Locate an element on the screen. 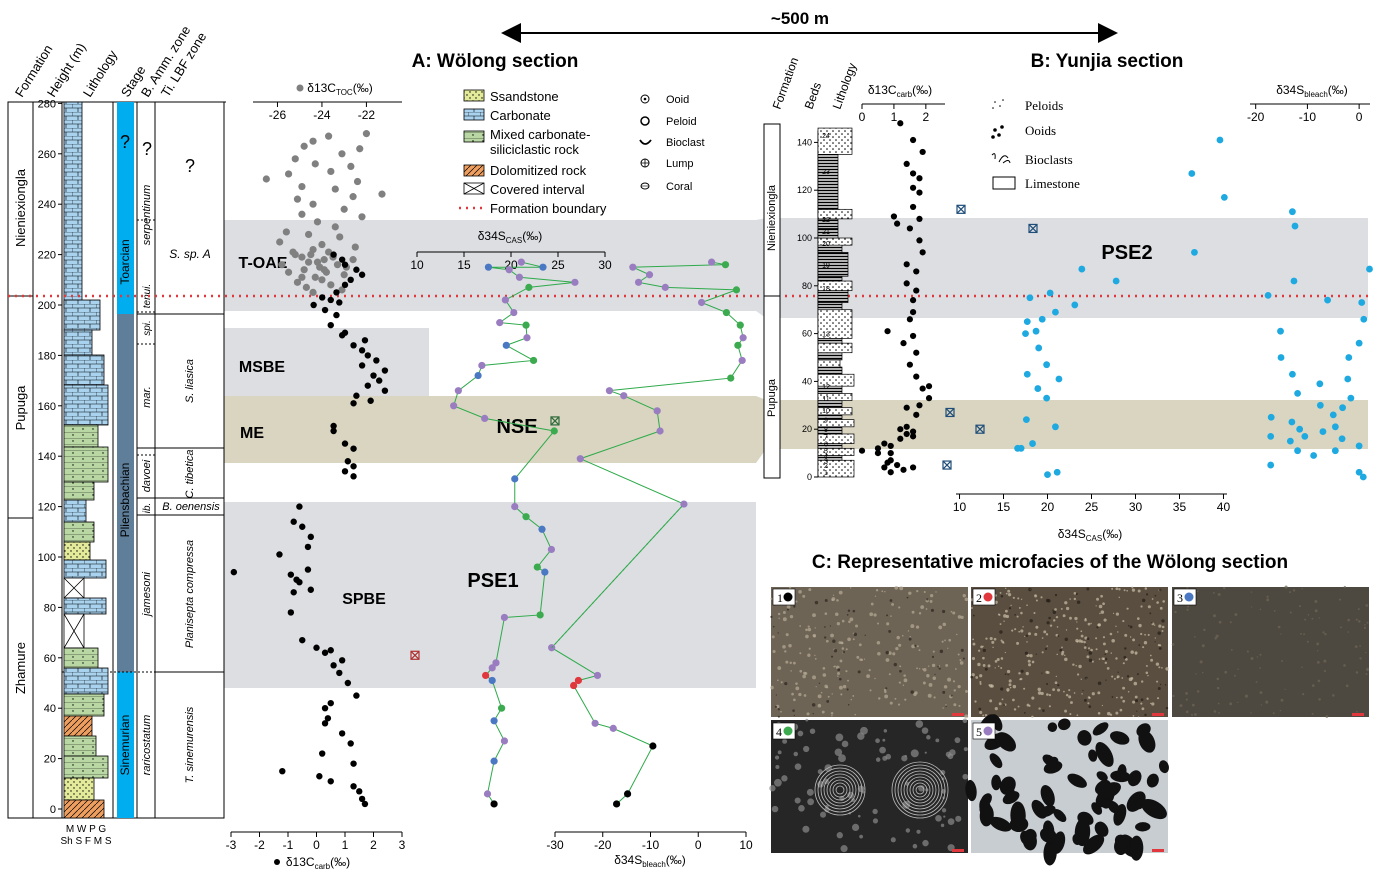 The height and width of the screenshot is (873, 1395). height-tick-label-a: 220 is located at coordinates (47, 256).